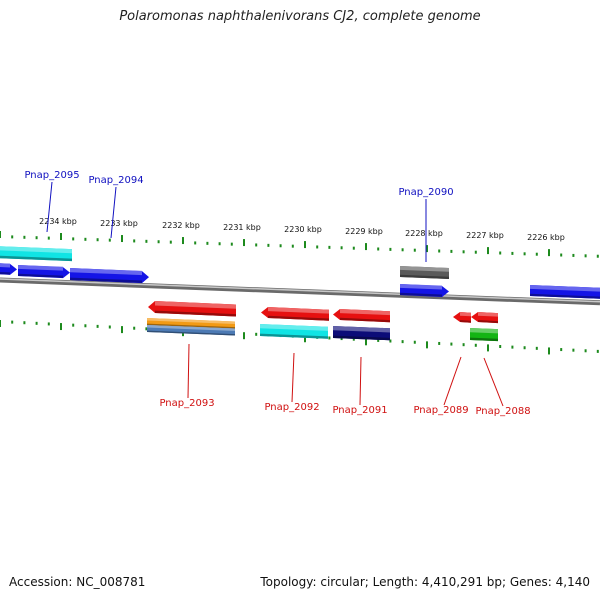  What do you see at coordinates (440, 410) in the screenshot?
I see `gene-label: Pnap_2089` at bounding box center [440, 410].